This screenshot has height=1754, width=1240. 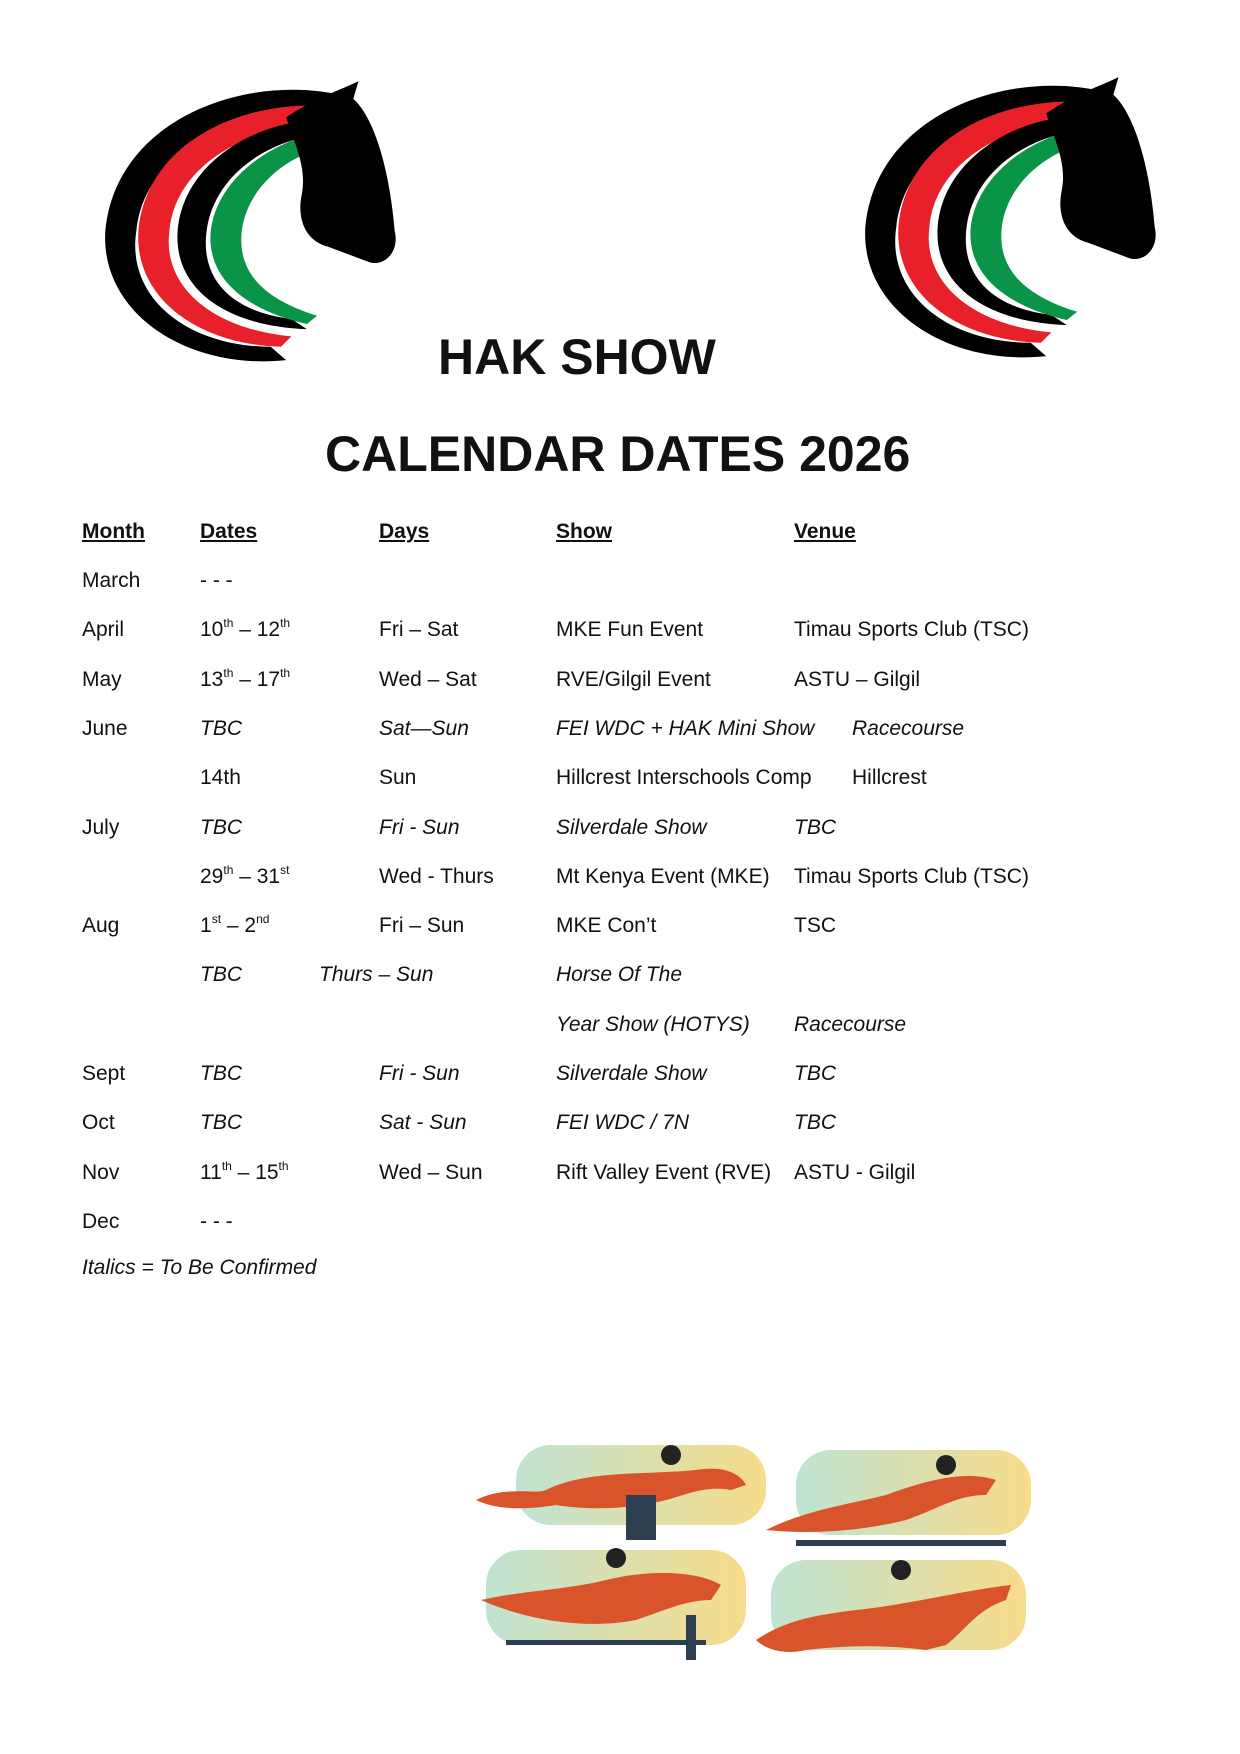 I want to click on row-dates: 10th – 12th, so click(x=245, y=630).